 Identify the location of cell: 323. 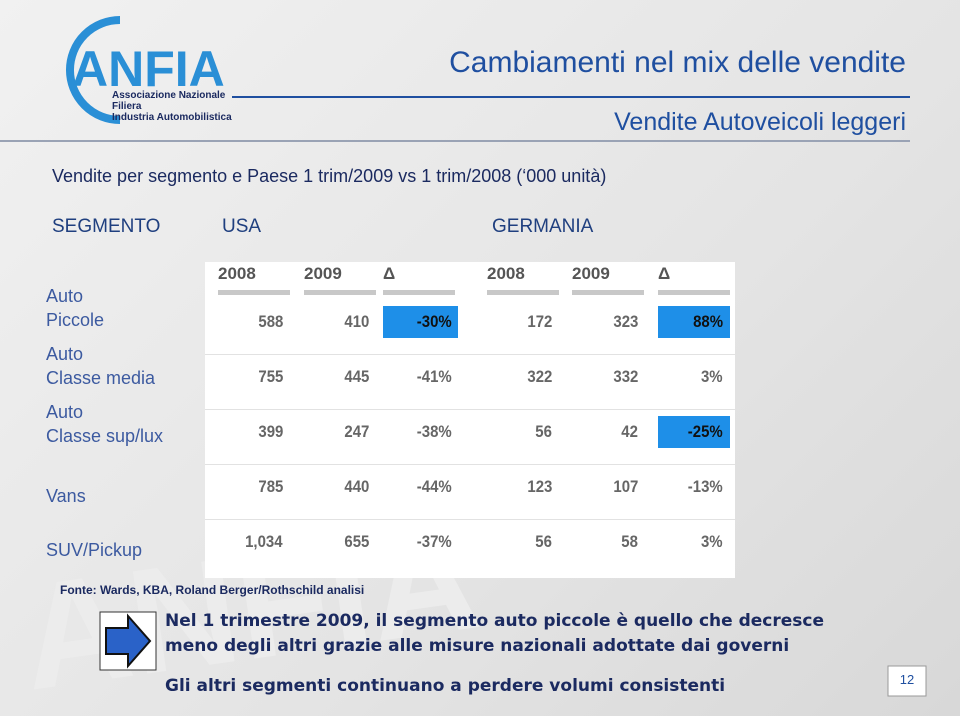
(625, 321).